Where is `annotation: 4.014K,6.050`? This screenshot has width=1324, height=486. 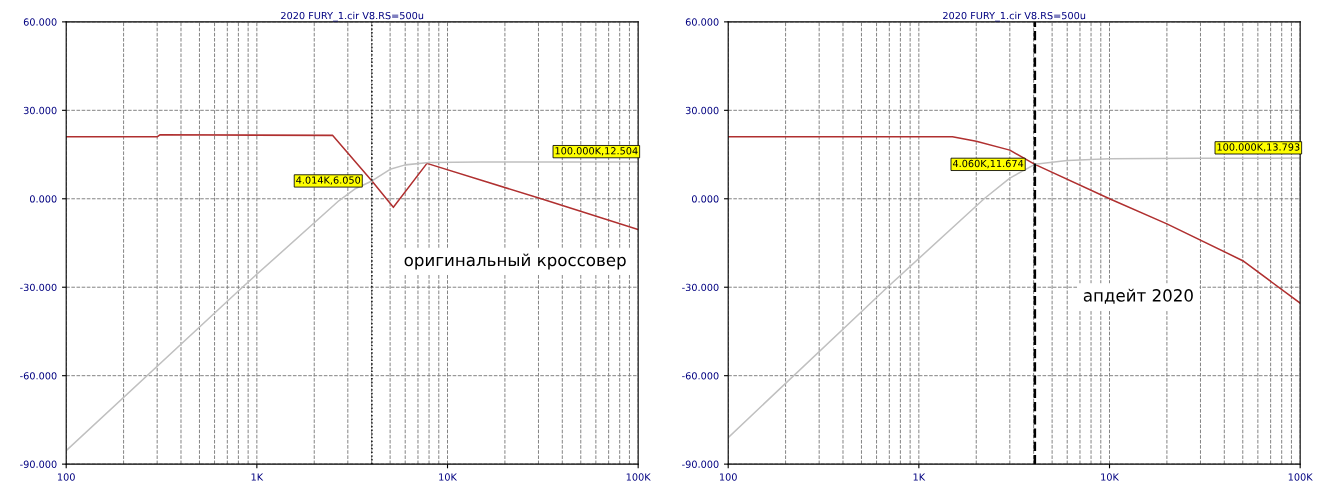 annotation: 4.014K,6.050 is located at coordinates (328, 180).